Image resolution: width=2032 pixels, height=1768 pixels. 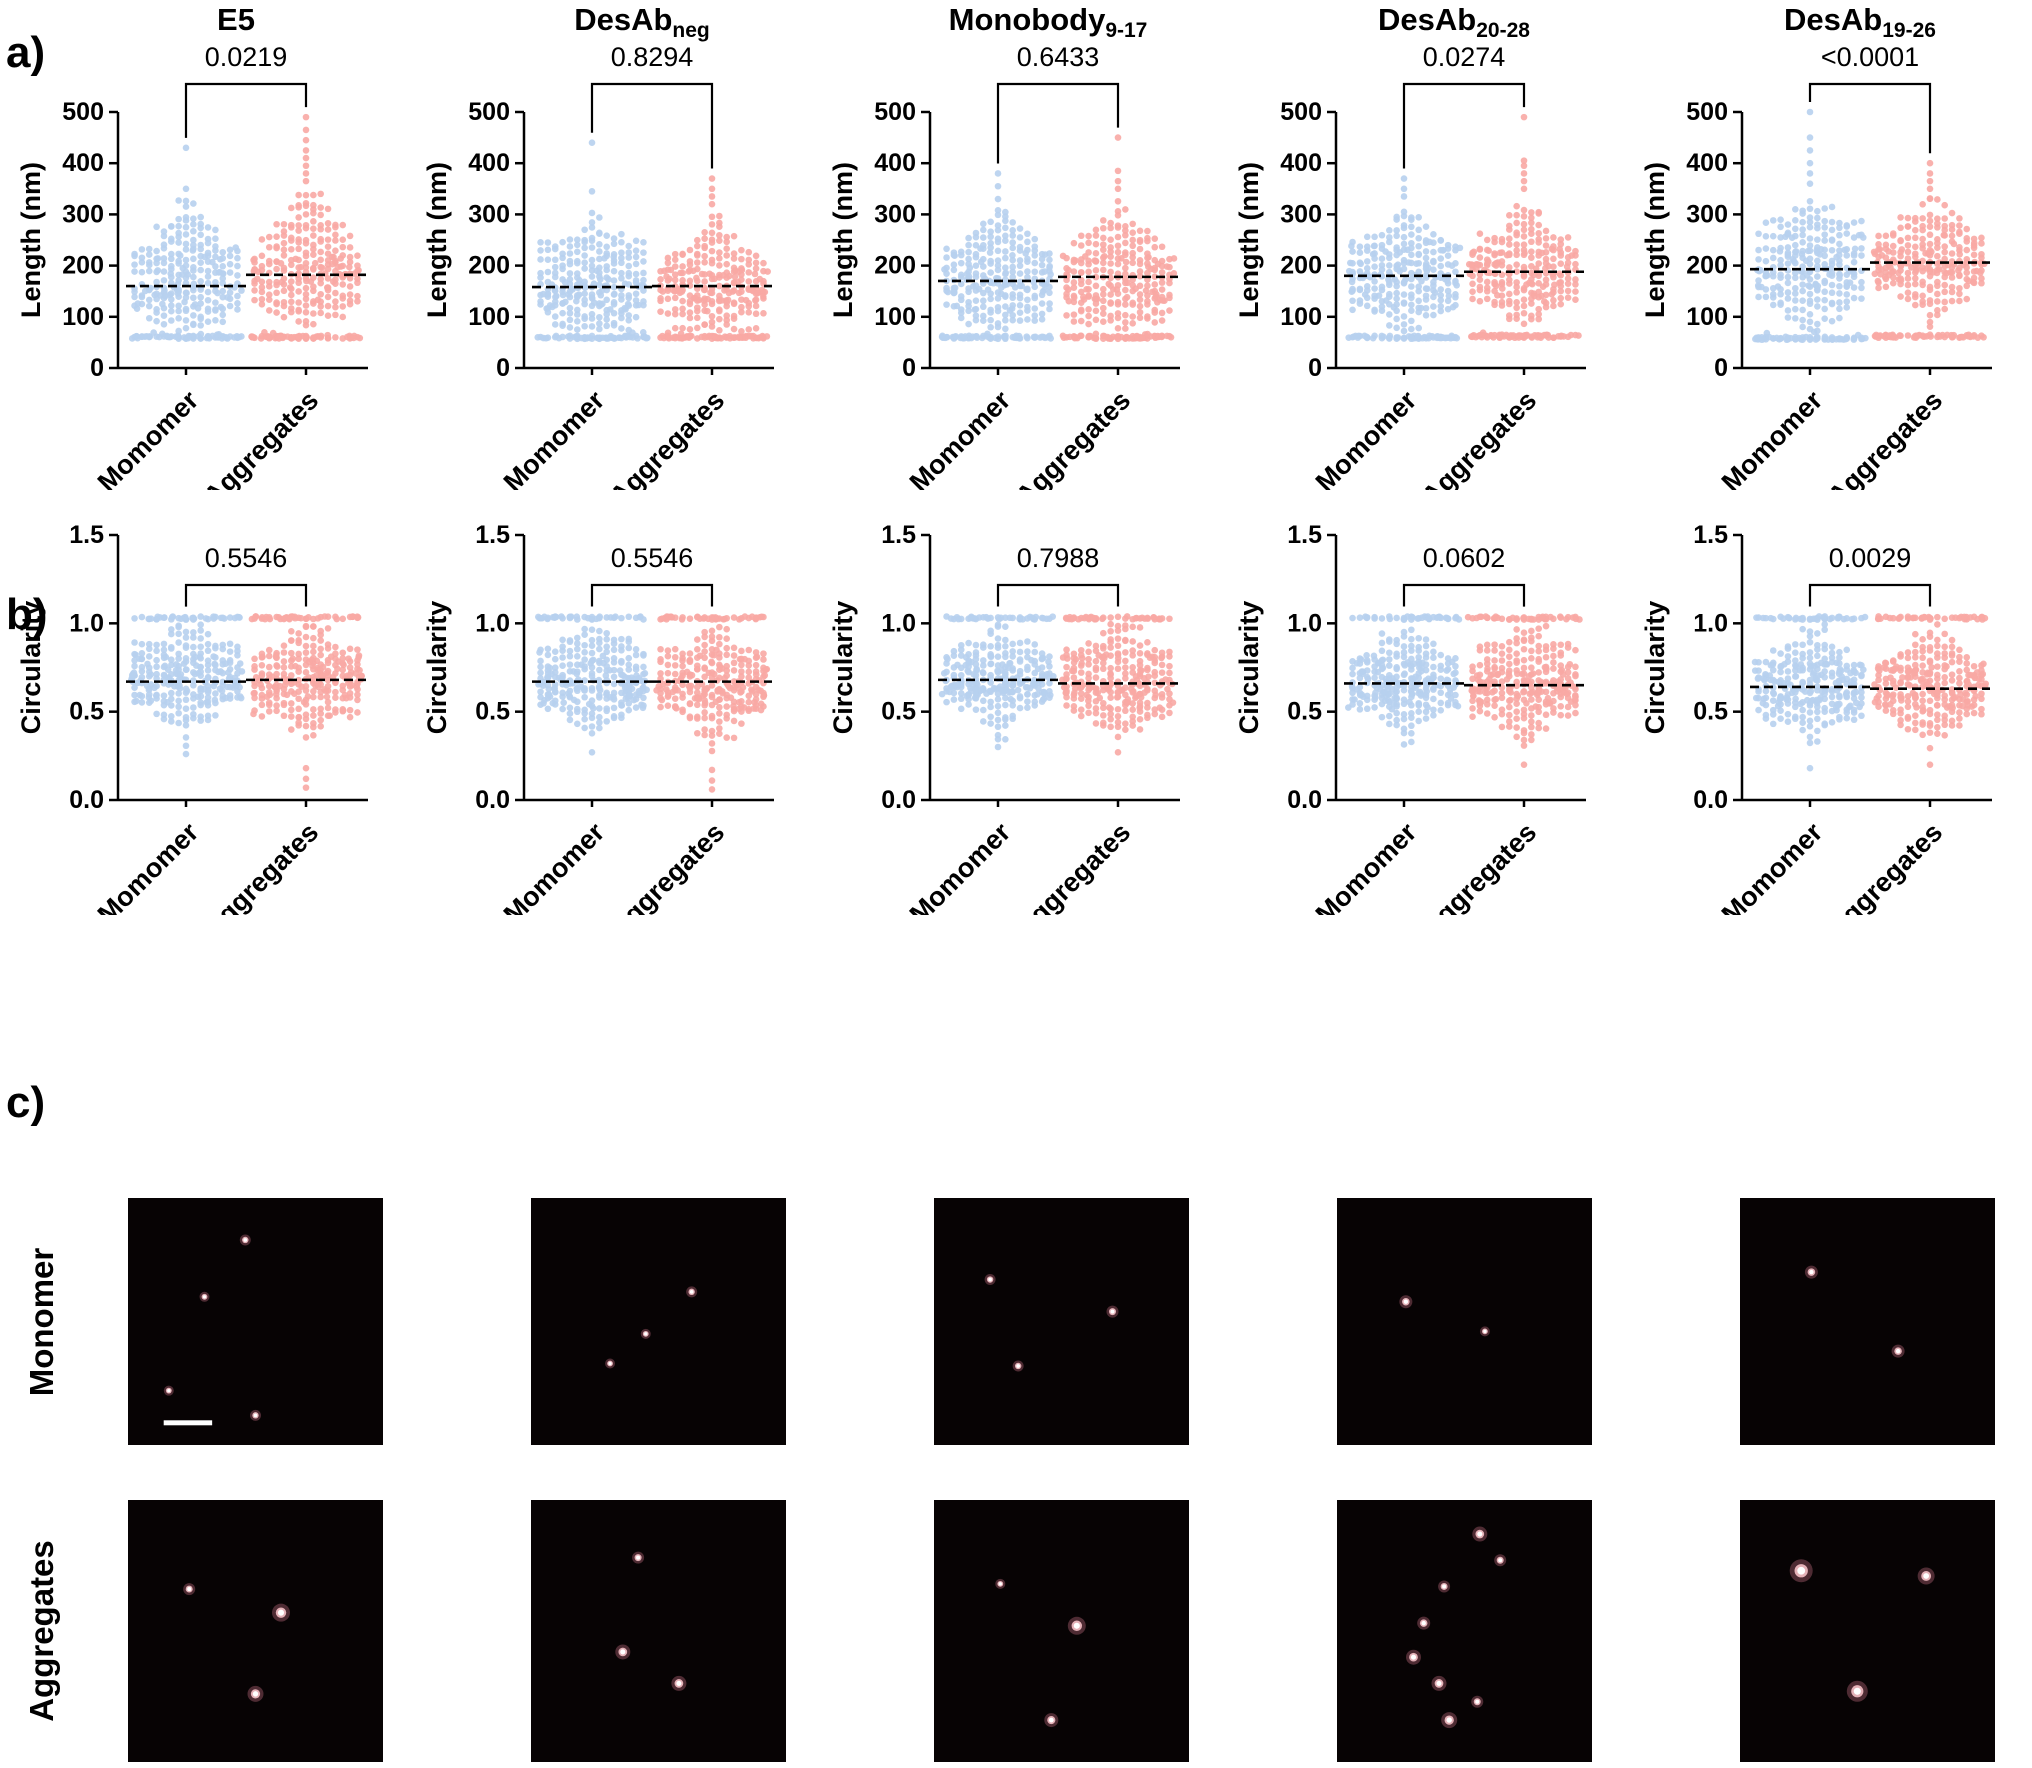 I want to click on p-value: 0.8294, so click(x=652, y=57).